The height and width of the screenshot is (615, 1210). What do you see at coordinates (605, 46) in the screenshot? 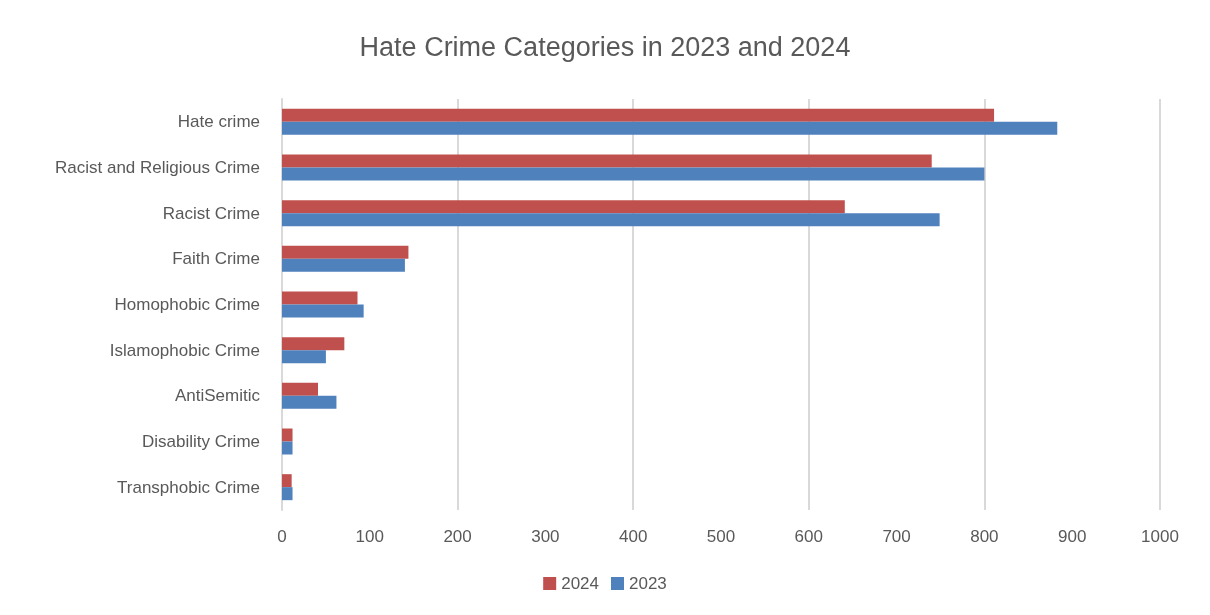
I see `chart-title: Hate Crime Categories in 2023 and 2024` at bounding box center [605, 46].